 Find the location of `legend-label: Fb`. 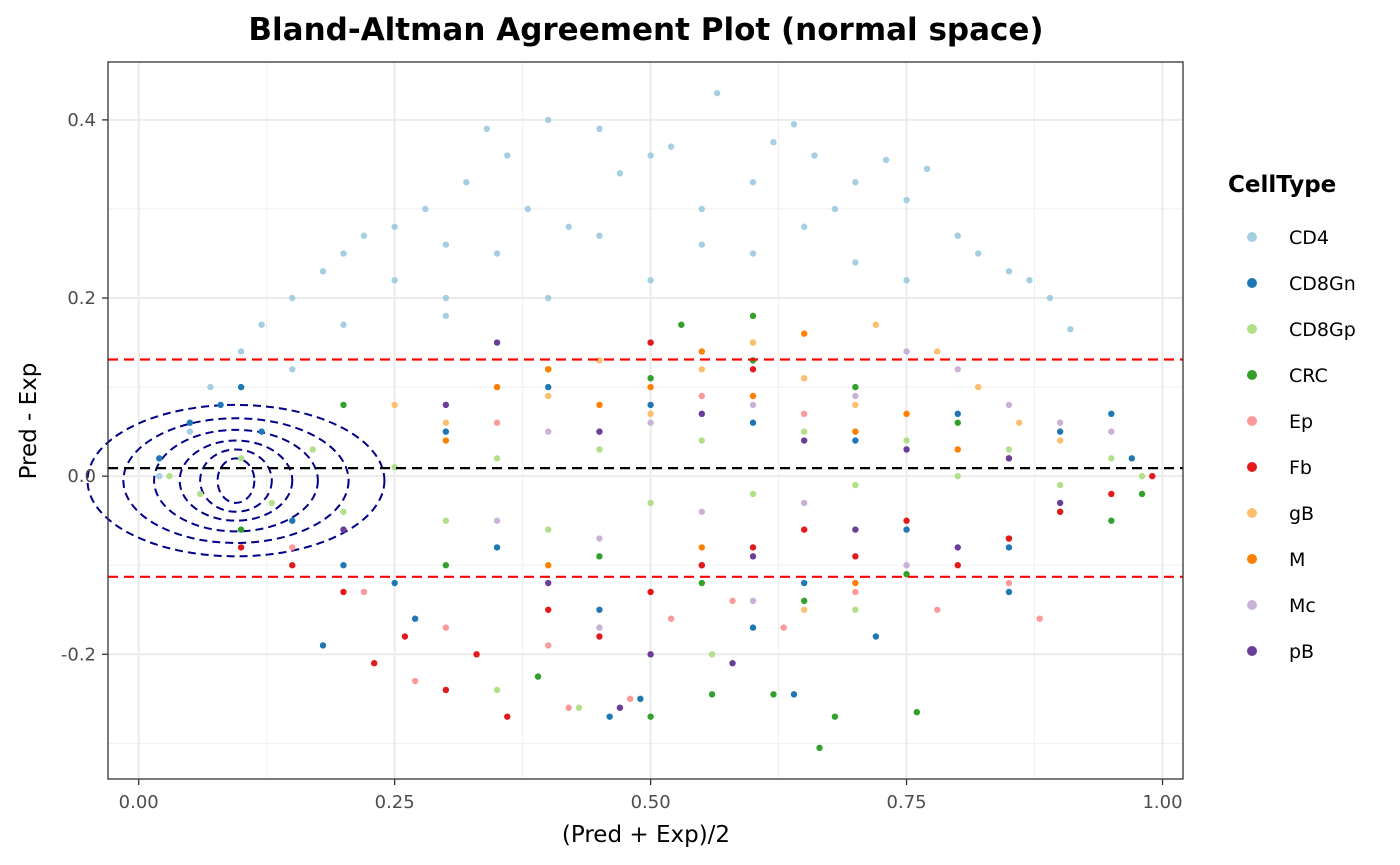

legend-label: Fb is located at coordinates (1300, 468).